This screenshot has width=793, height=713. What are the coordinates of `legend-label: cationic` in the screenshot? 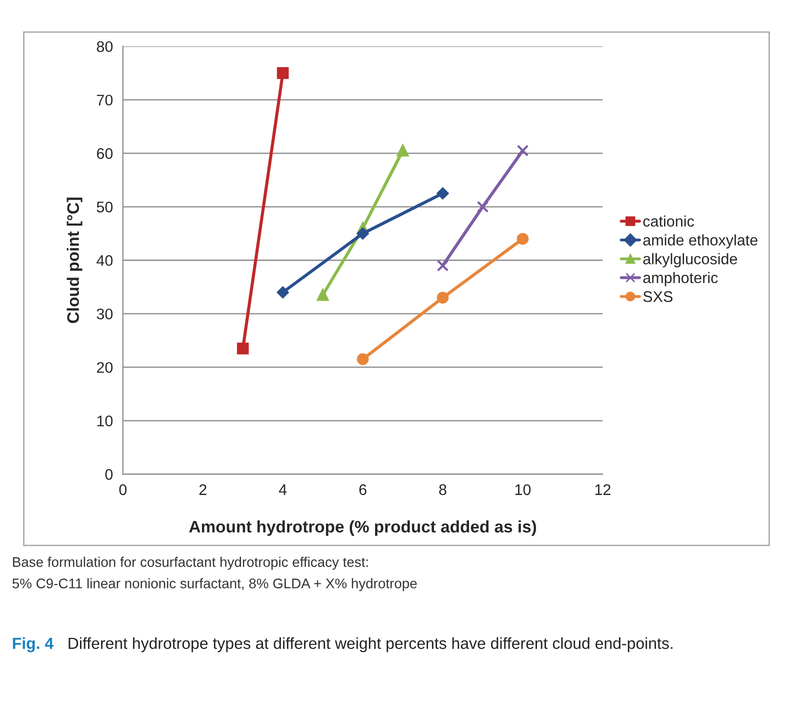 It's located at (668, 221).